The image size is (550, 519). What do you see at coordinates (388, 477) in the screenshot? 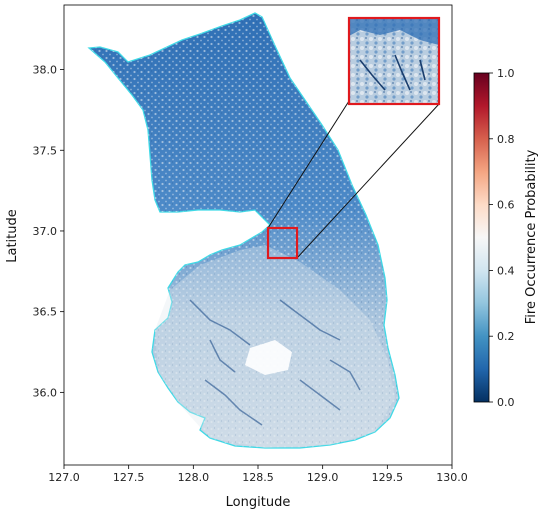
I see `x-tick-label: 129.5` at bounding box center [388, 477].